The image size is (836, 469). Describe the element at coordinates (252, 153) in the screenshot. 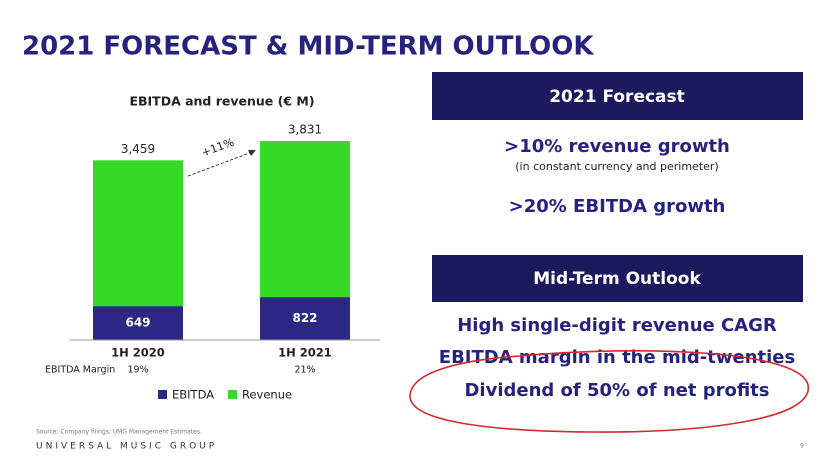

I see `arrow-head` at that location.